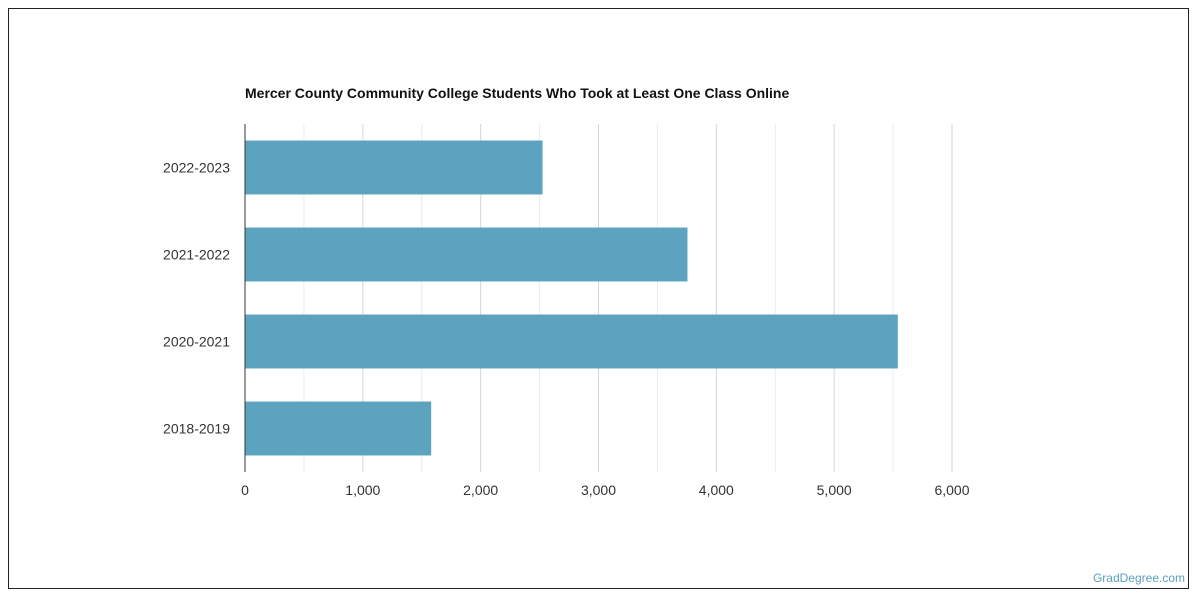  Describe the element at coordinates (951, 490) in the screenshot. I see `x-tick-label: 6,000` at that location.